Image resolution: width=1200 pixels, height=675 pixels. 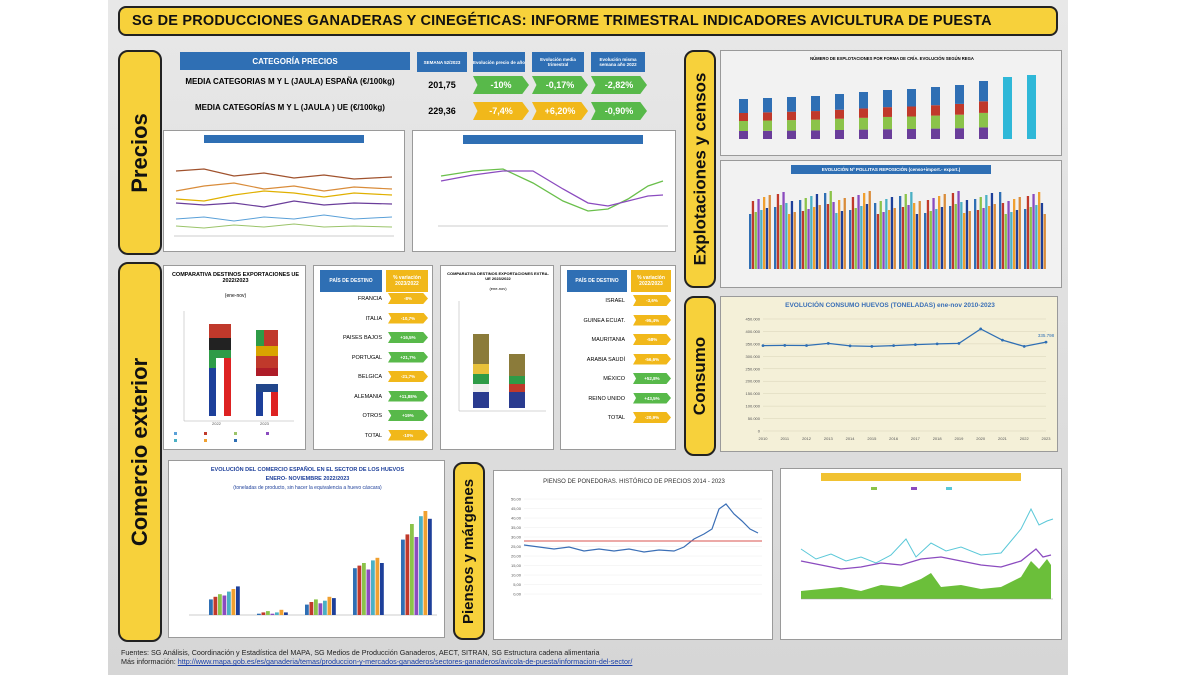 I want to click on consumption-xtick: 2013, so click(x=829, y=438).